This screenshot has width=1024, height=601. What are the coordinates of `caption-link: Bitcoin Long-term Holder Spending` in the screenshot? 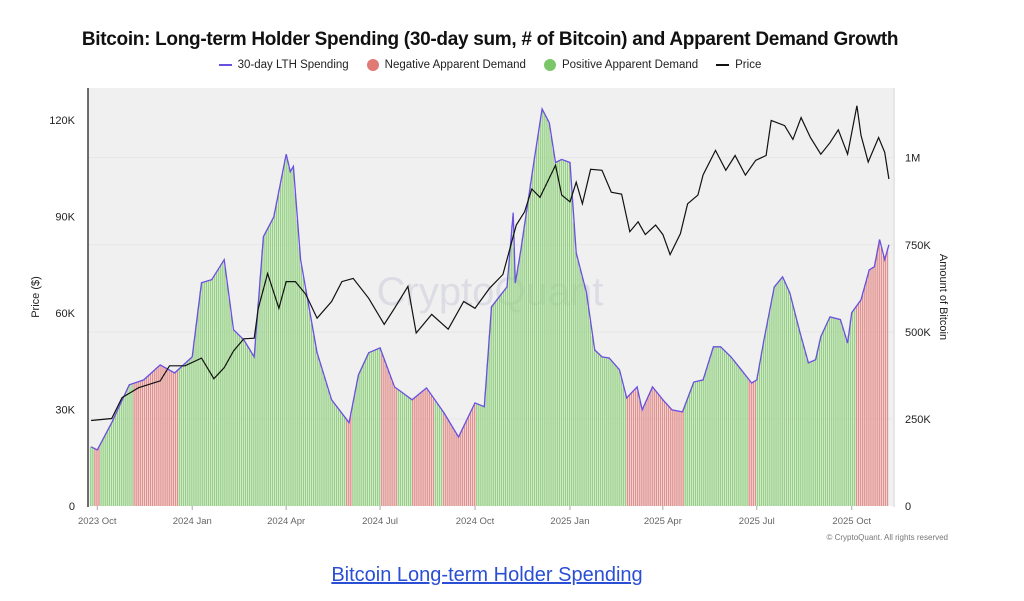 It's located at (487, 575).